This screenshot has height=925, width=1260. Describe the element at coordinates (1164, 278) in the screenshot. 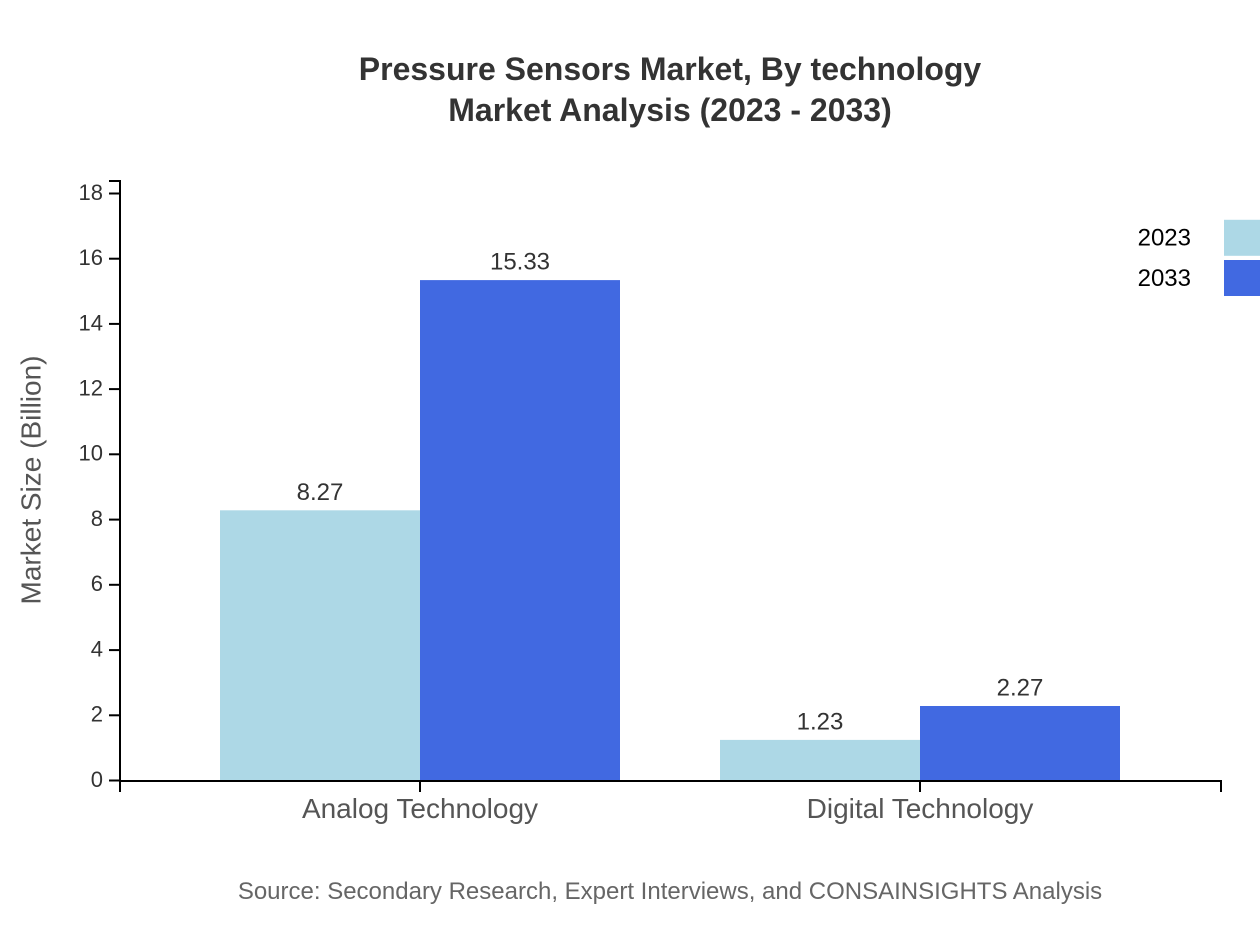

I see `svg-text: 2033` at that location.